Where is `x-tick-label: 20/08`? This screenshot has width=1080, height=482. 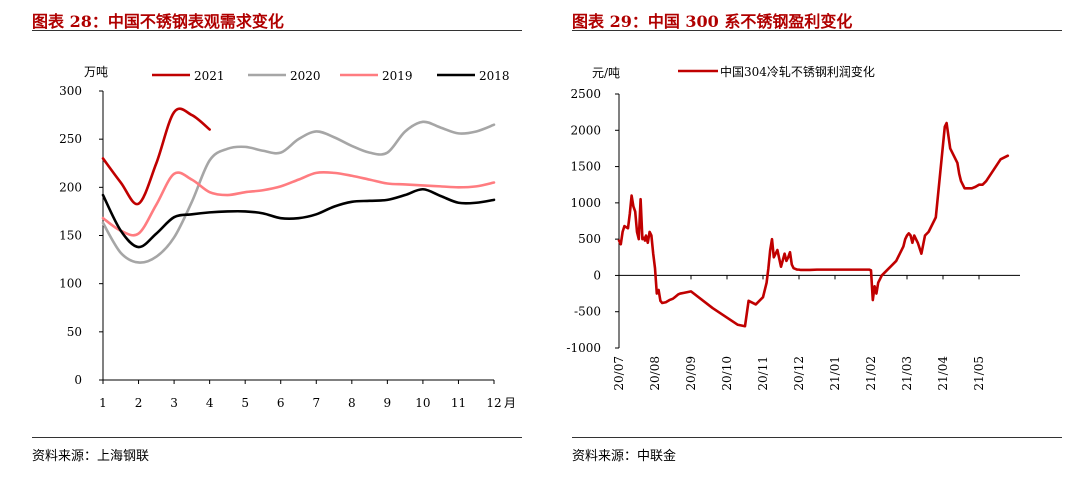
x-tick-label: 20/08 is located at coordinates (655, 373).